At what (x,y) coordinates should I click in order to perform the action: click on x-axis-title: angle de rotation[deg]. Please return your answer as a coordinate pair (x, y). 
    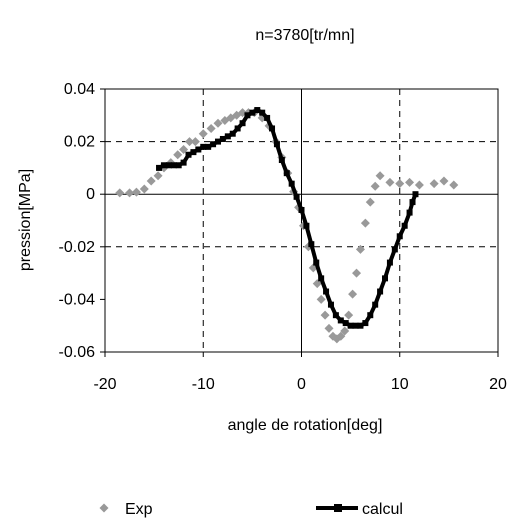
    Looking at the image, I should click on (305, 425).